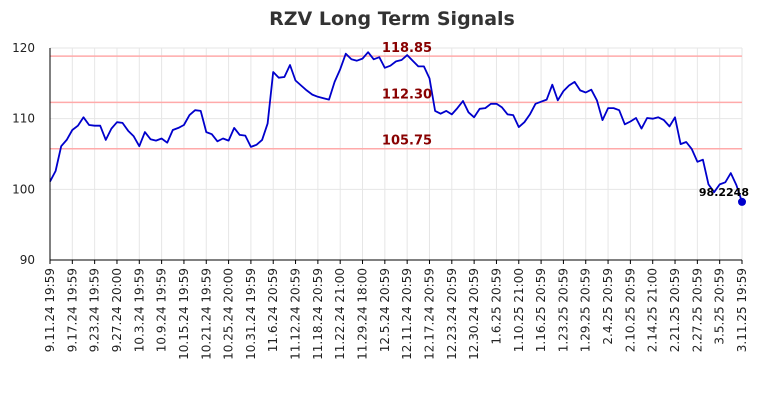 Image resolution: width=784 pixels, height=404 pixels. Describe the element at coordinates (72, 310) in the screenshot. I see `x-tick-label: 9.17.24 19:59` at that location.